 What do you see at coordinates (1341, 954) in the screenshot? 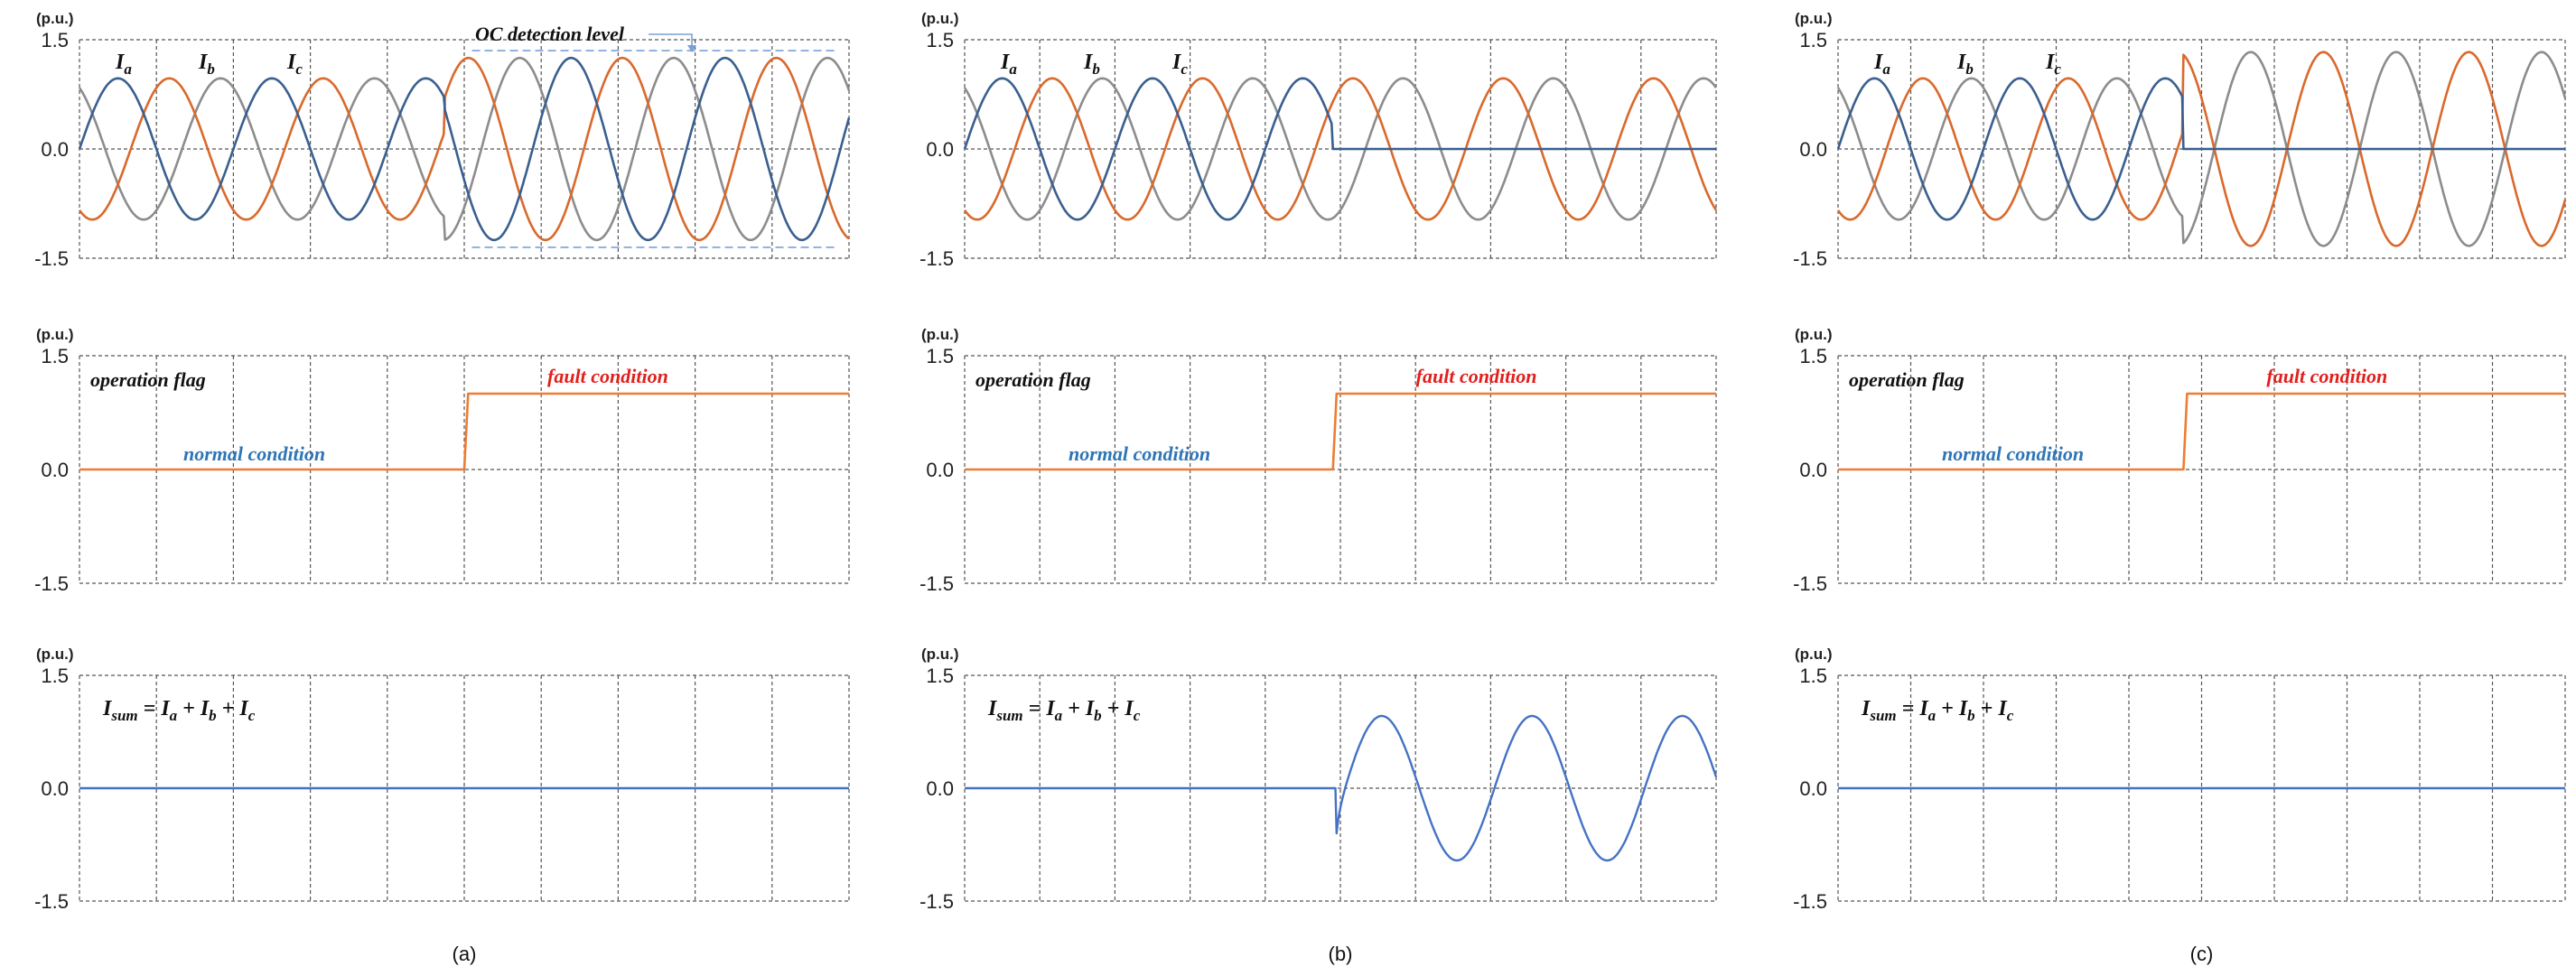
I see `panel-caption: (b)` at bounding box center [1341, 954].